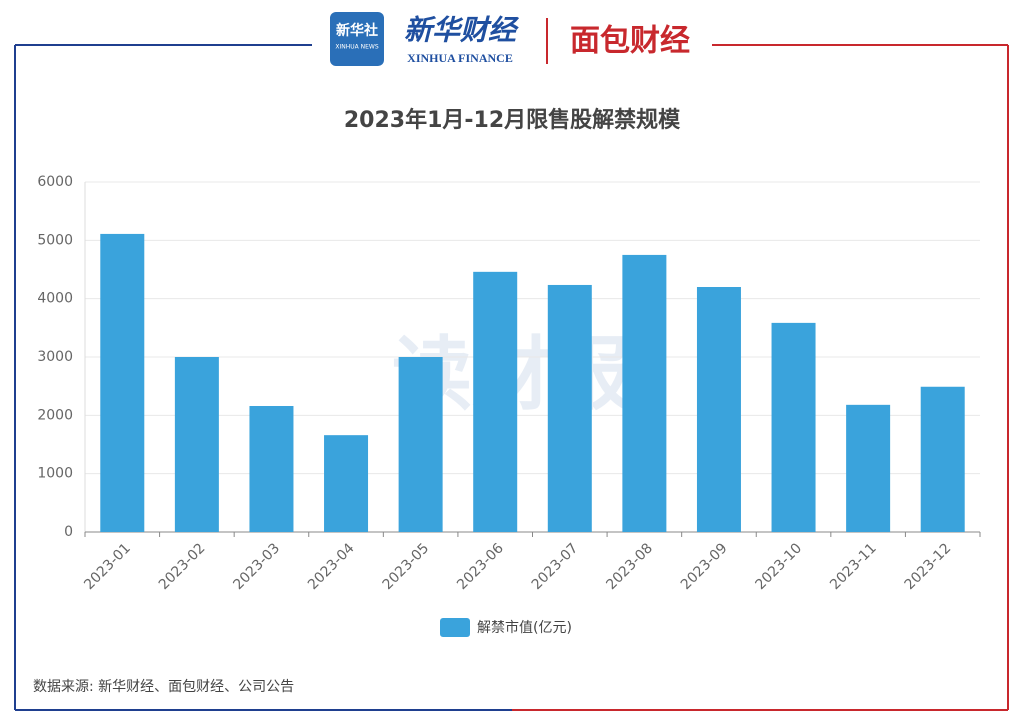  What do you see at coordinates (406, 566) in the screenshot?
I see `x-tick-label: 2023-05` at bounding box center [406, 566].